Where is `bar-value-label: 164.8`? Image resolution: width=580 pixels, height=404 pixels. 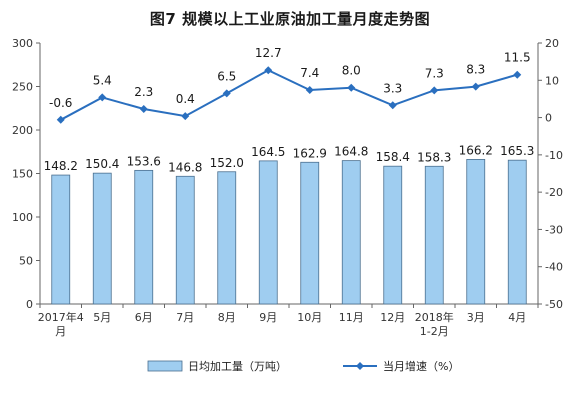 bar-value-label: 164.8 is located at coordinates (351, 152).